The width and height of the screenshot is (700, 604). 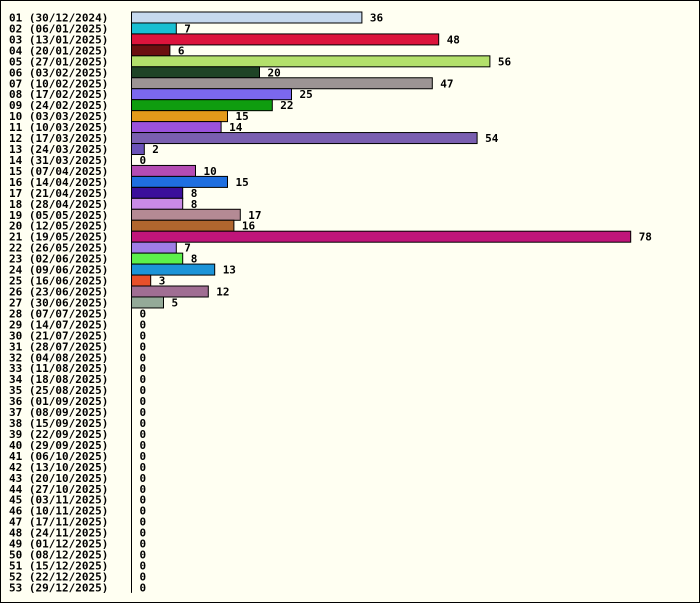 What do you see at coordinates (58, 149) in the screenshot?
I see `category-label: 13 (24/03/2025)` at bounding box center [58, 149].